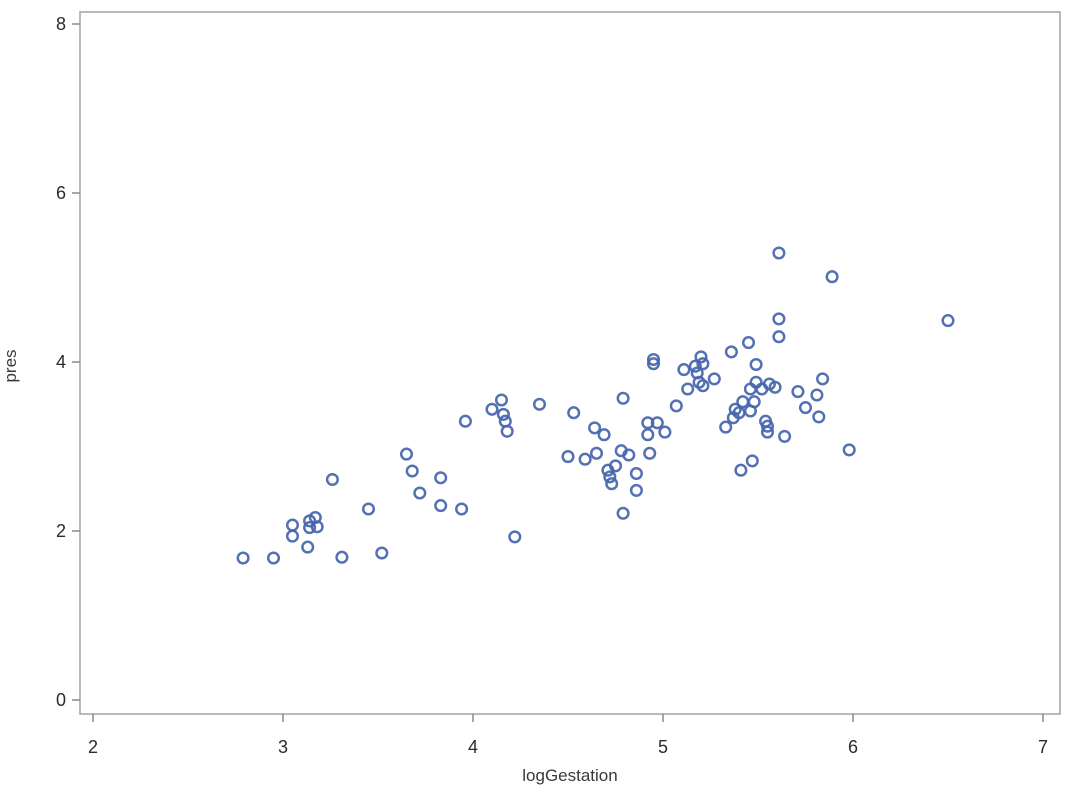 The width and height of the screenshot is (1070, 803). I want to click on x-axis-label: logGestation, so click(569, 775).